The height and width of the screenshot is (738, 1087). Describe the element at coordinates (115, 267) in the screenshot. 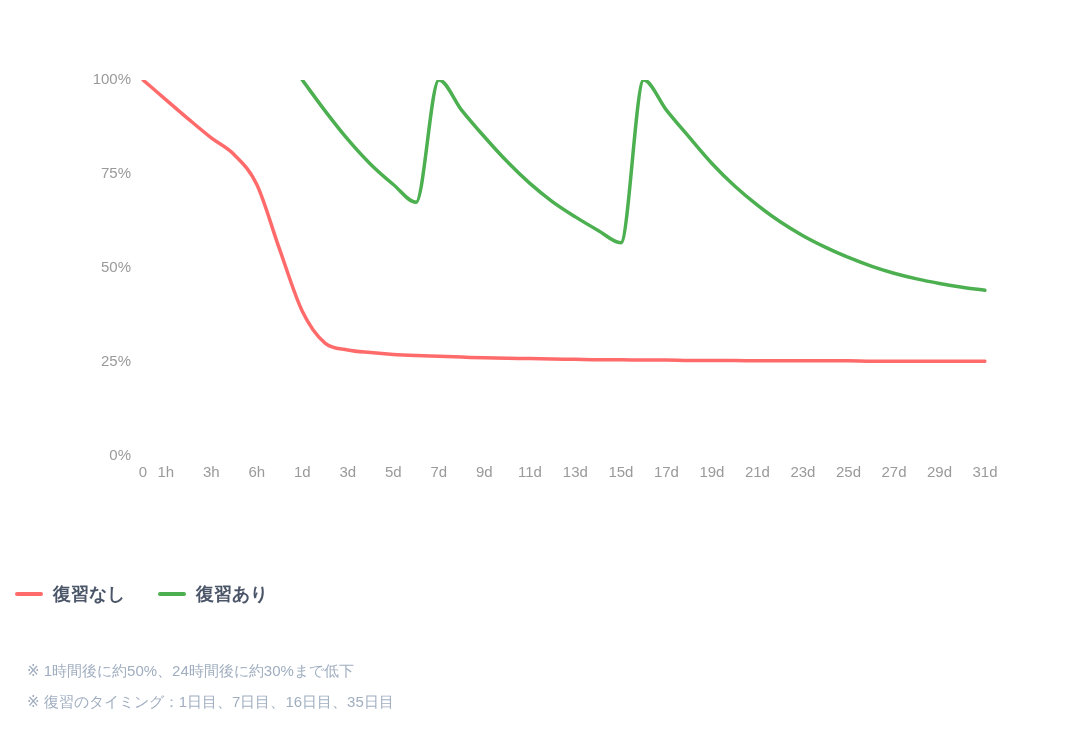

I see `y-tick-label: 50%` at that location.